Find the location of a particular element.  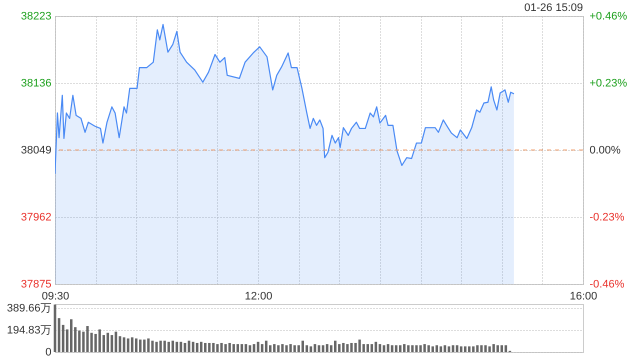

x-tick-label: 16:00 is located at coordinates (584, 296).